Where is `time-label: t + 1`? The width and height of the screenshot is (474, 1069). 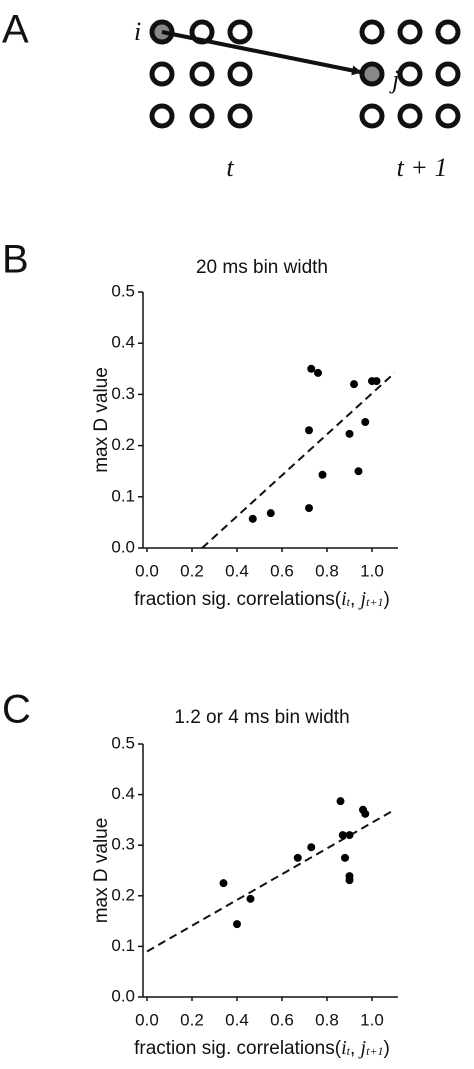
time-label: t + 1 is located at coordinates (422, 167).